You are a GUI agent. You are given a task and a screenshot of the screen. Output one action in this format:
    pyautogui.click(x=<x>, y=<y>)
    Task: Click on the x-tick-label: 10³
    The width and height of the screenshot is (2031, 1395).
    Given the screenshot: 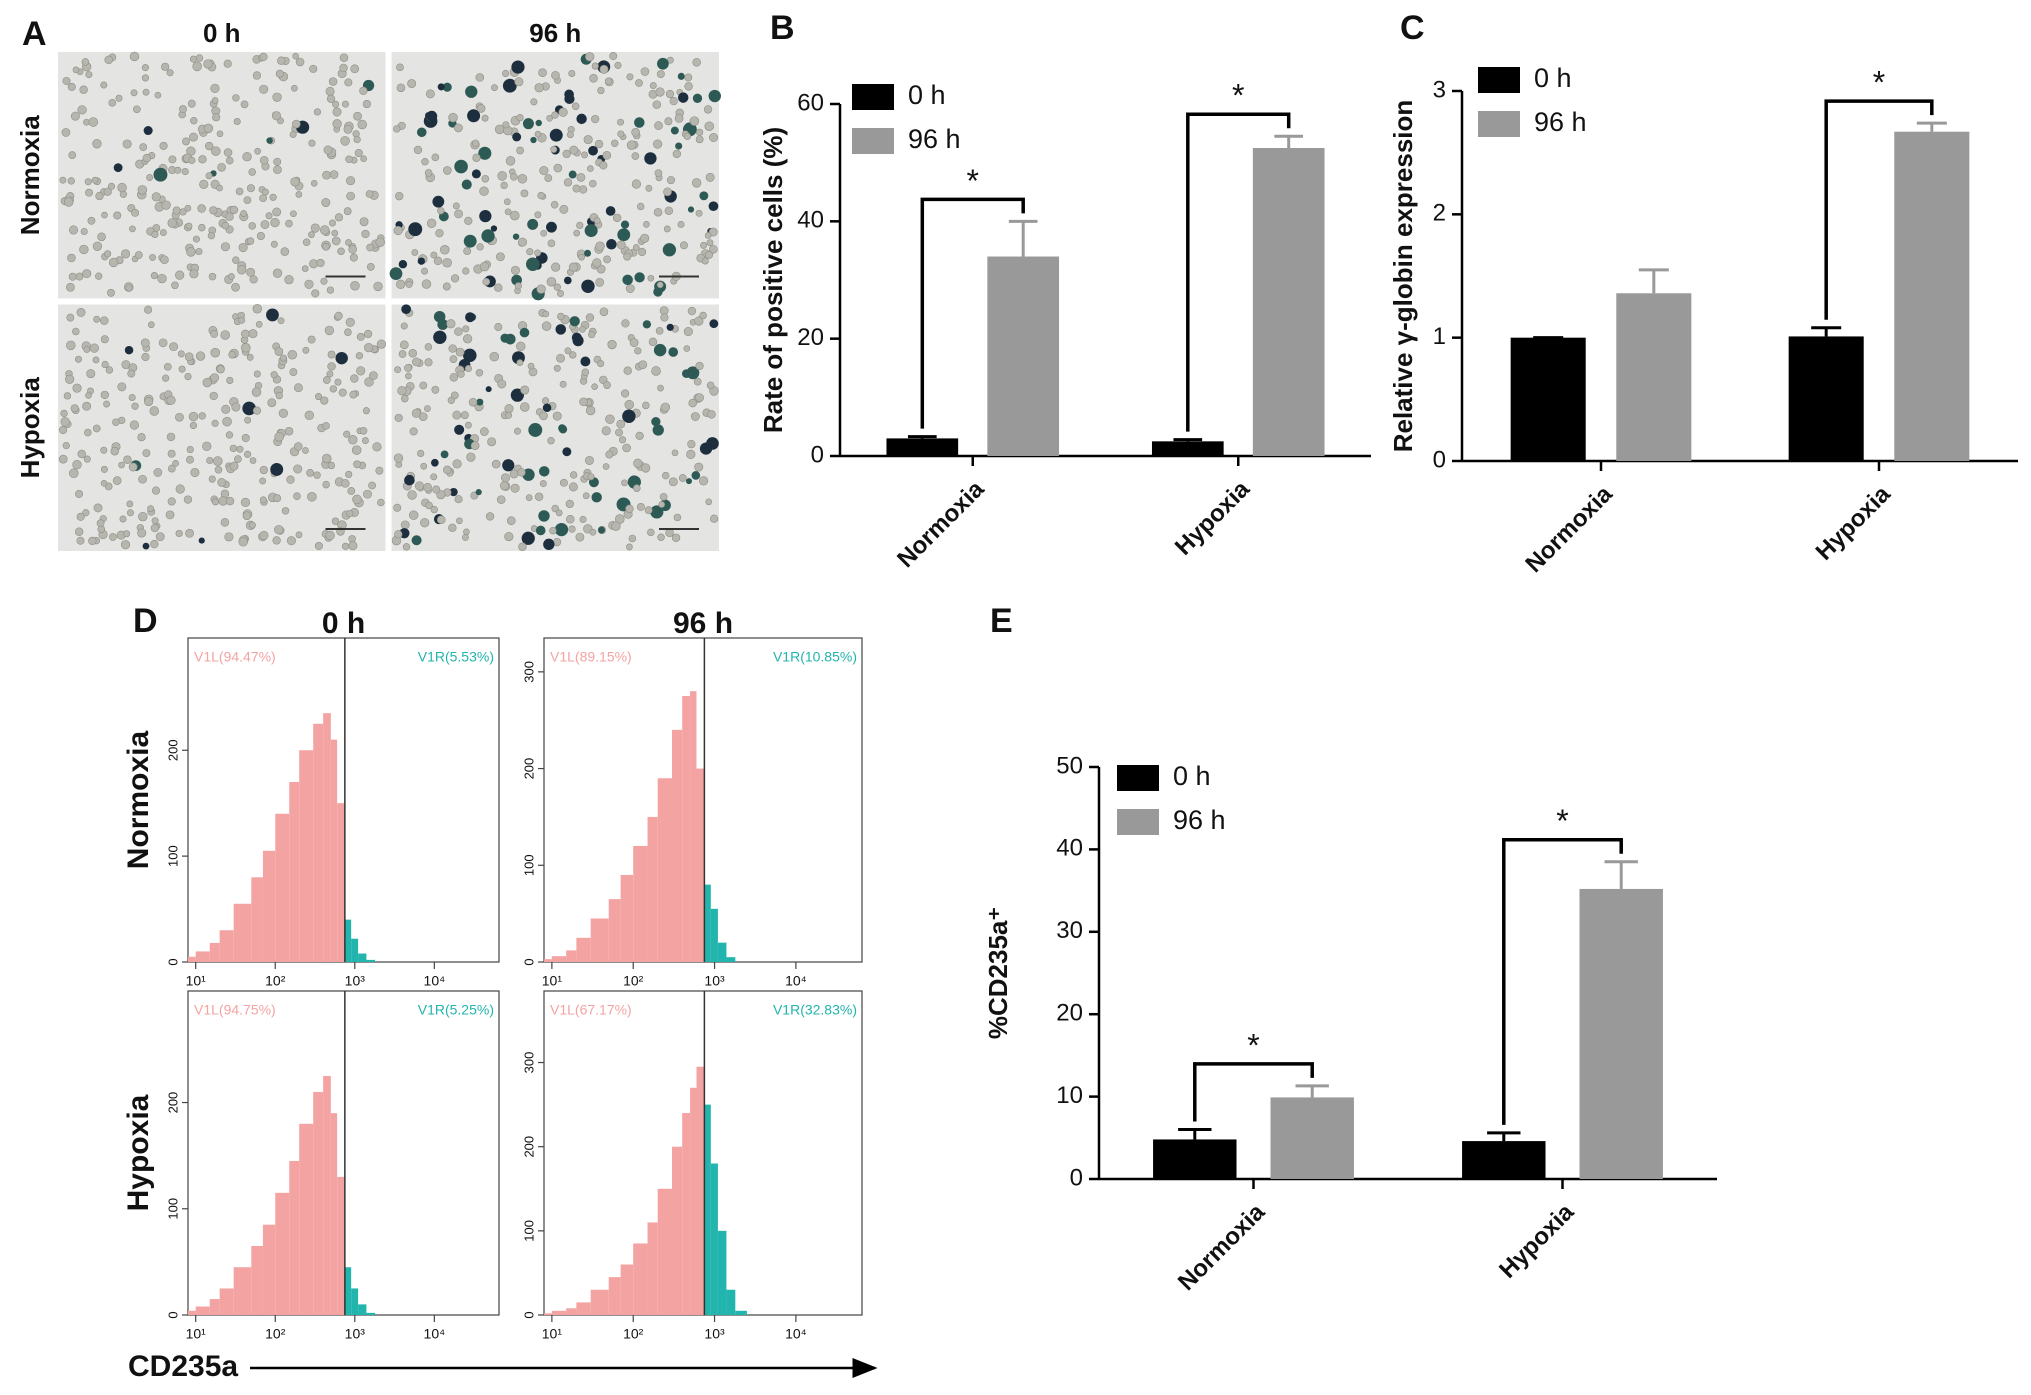 What is the action you would take?
    pyautogui.click(x=355, y=981)
    